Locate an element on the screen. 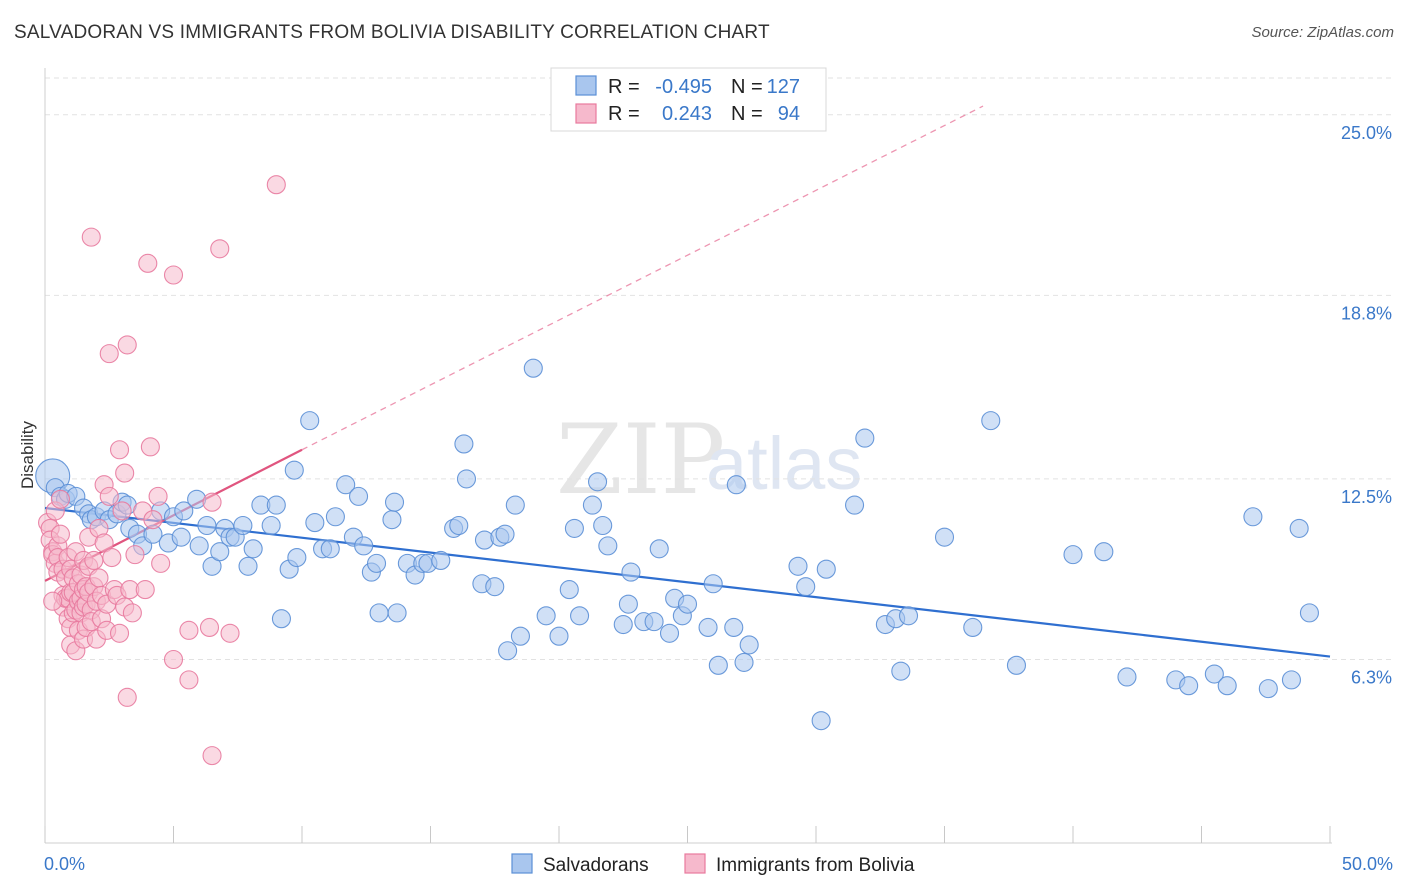  series-legend-swatch-bolivia is located at coordinates (695, 863).